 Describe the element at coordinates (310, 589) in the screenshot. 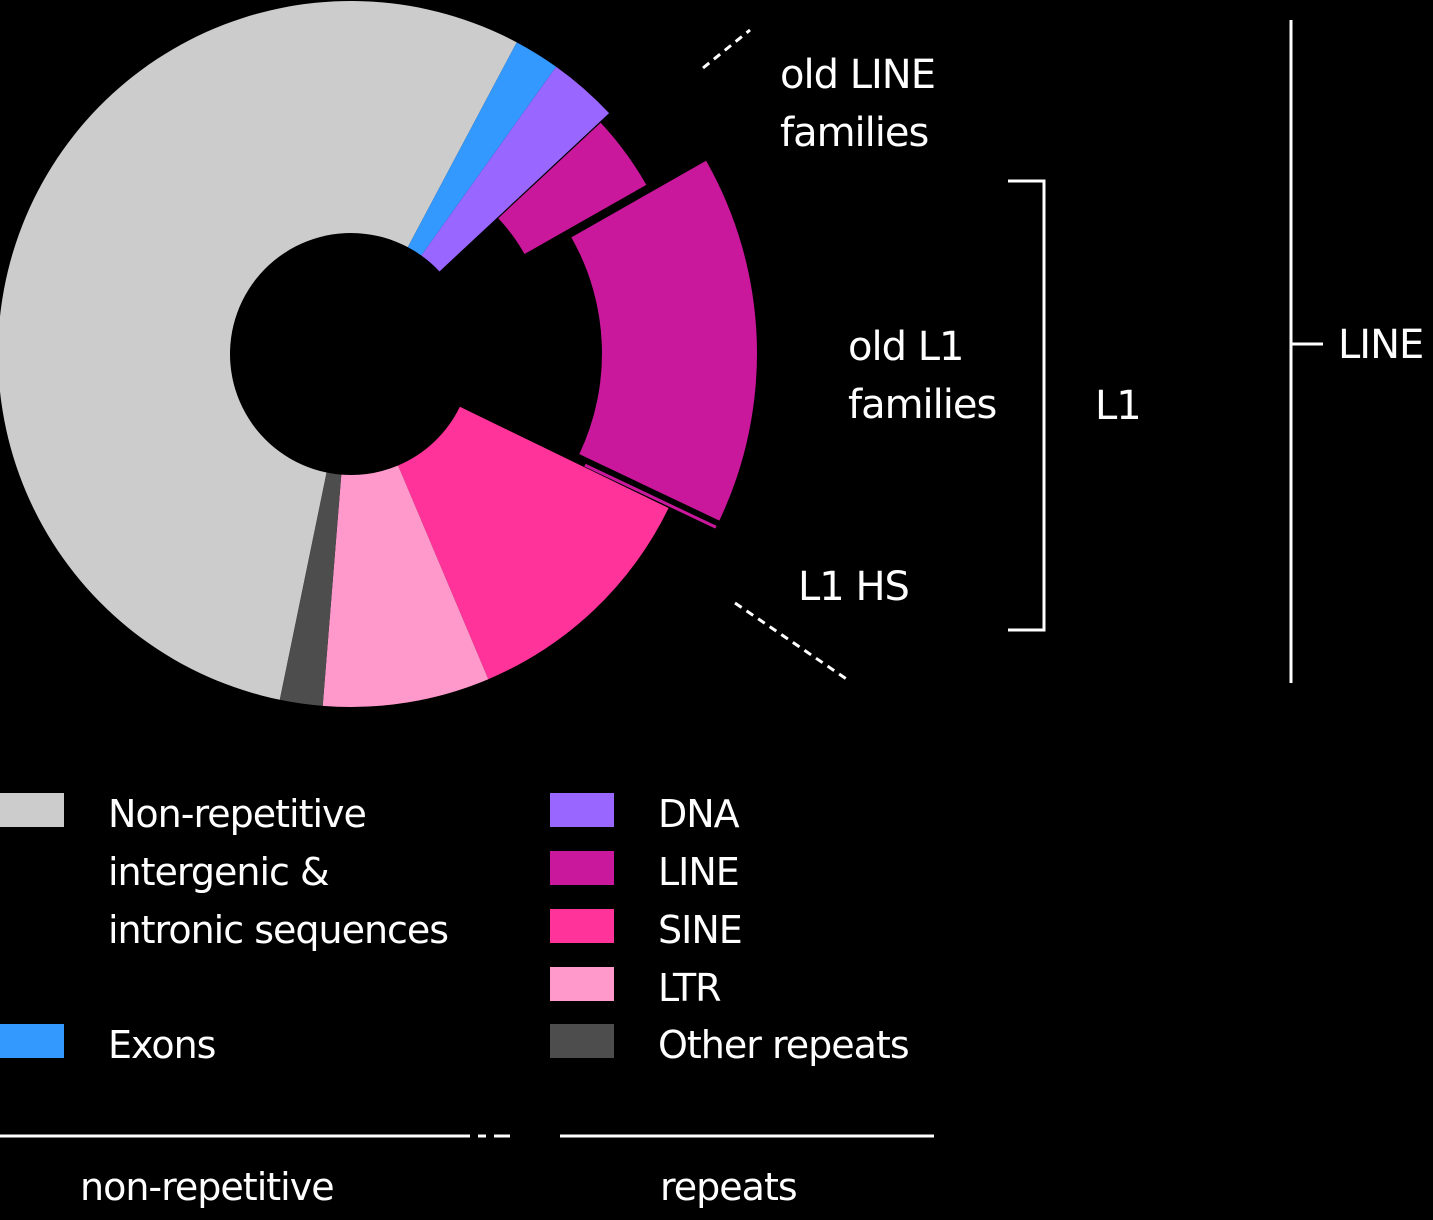

I see `slice-other-repeats` at that location.